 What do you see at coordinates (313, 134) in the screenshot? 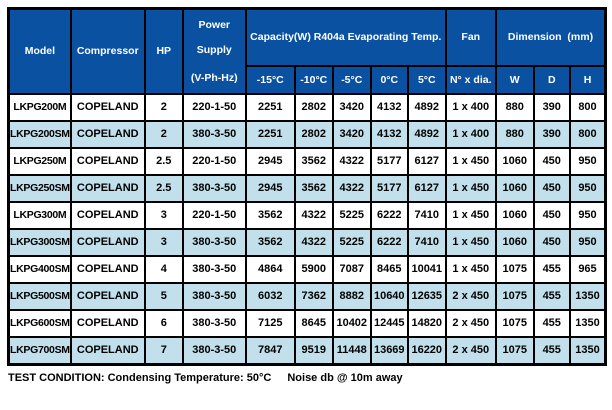
I see `cell-capacity-minus10c: 2802` at bounding box center [313, 134].